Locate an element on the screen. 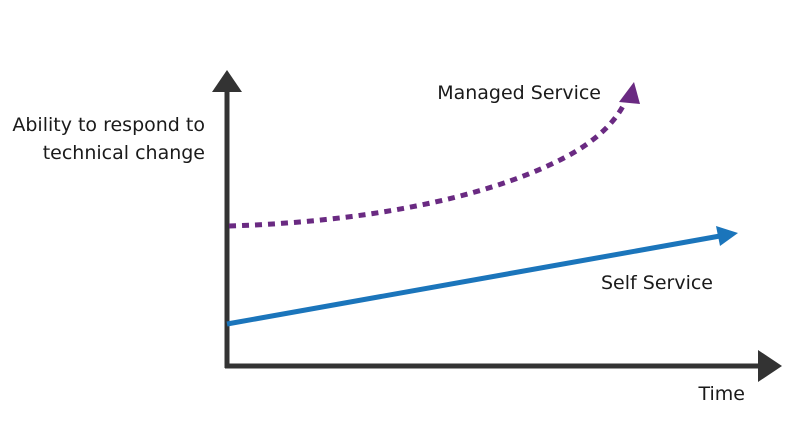  self-service-label: Self Service is located at coordinates (657, 283).